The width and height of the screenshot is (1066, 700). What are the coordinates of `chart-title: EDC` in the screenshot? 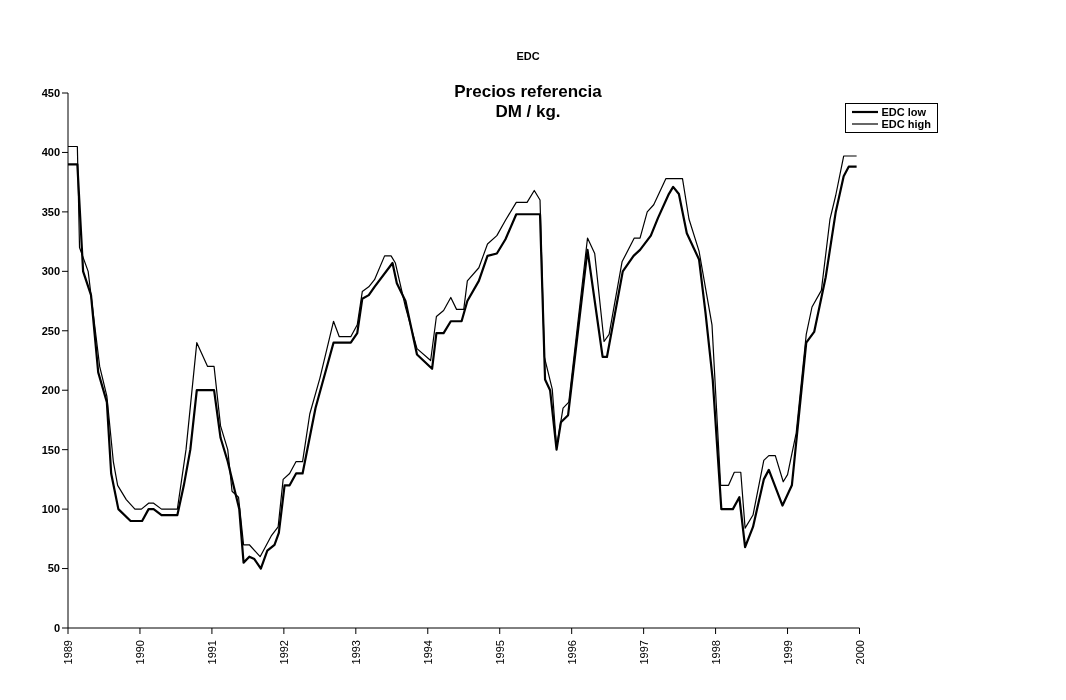 It's located at (528, 56).